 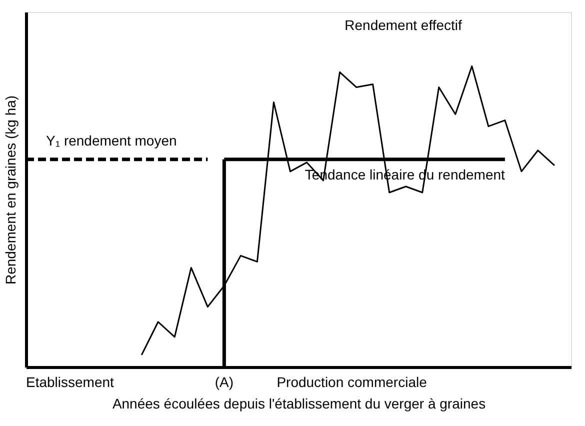 I want to click on text: Etablissement, so click(x=70, y=382).